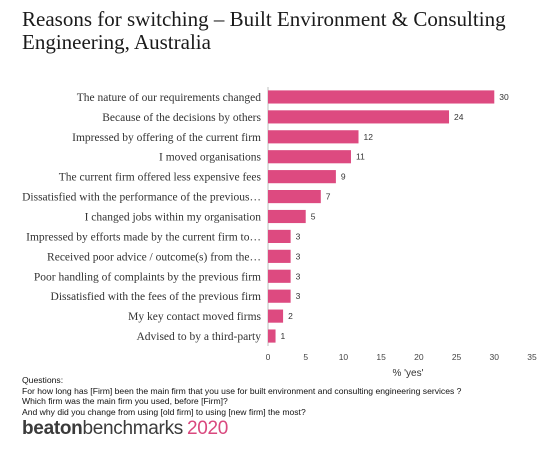  I want to click on category-label: I moved organisations, so click(210, 158).